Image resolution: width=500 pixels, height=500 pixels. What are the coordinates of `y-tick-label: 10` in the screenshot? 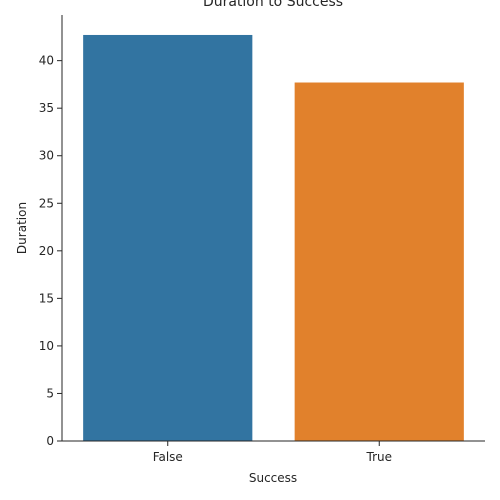 It's located at (46, 346).